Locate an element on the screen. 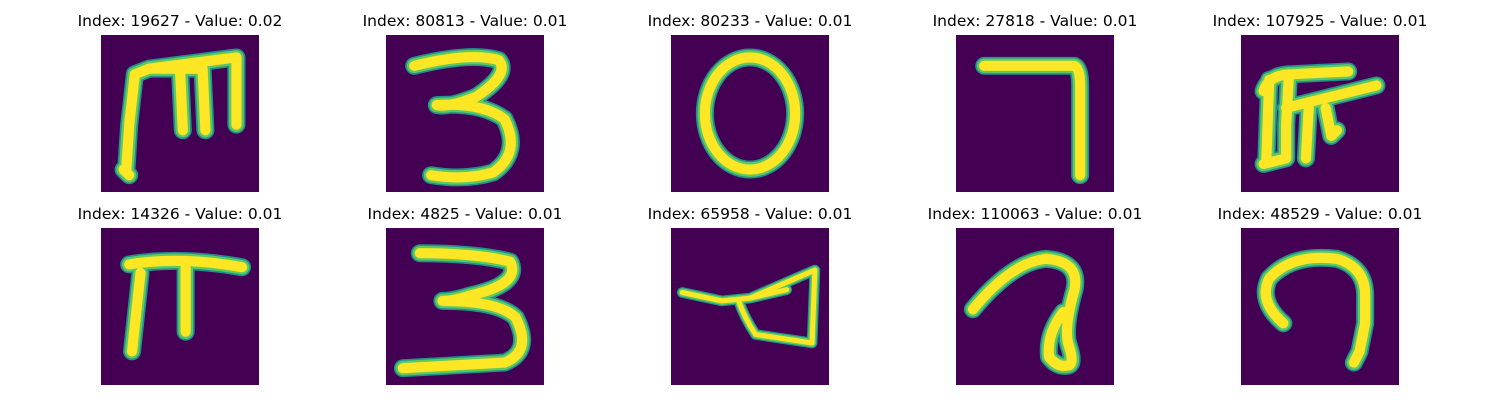 The image size is (1500, 400). panel-title: Index: 110063 - Value: 0.01 is located at coordinates (1035, 214).